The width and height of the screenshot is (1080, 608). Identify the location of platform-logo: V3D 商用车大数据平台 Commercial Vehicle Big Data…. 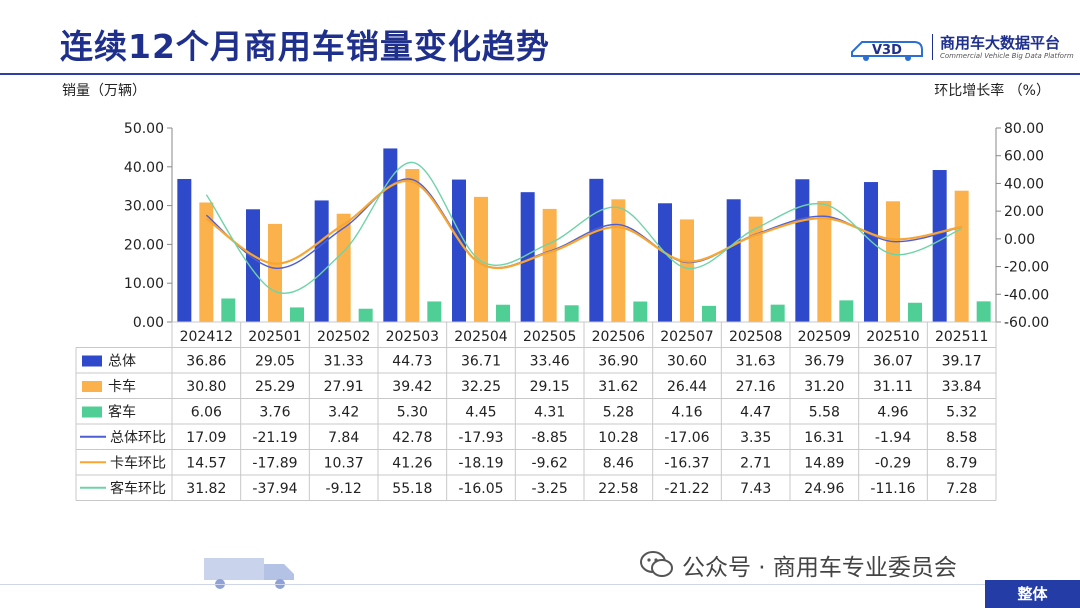
(961, 47).